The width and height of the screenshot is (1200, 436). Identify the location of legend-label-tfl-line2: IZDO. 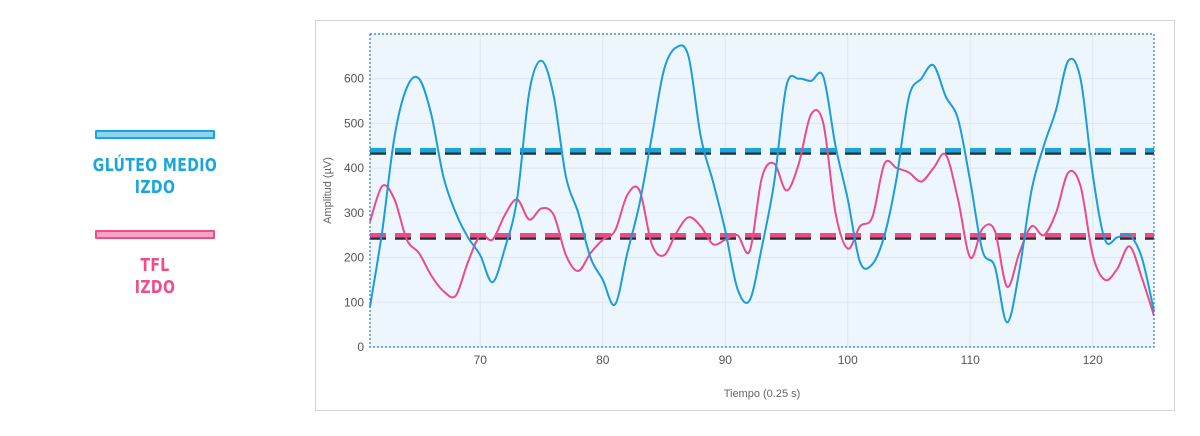
(155, 287).